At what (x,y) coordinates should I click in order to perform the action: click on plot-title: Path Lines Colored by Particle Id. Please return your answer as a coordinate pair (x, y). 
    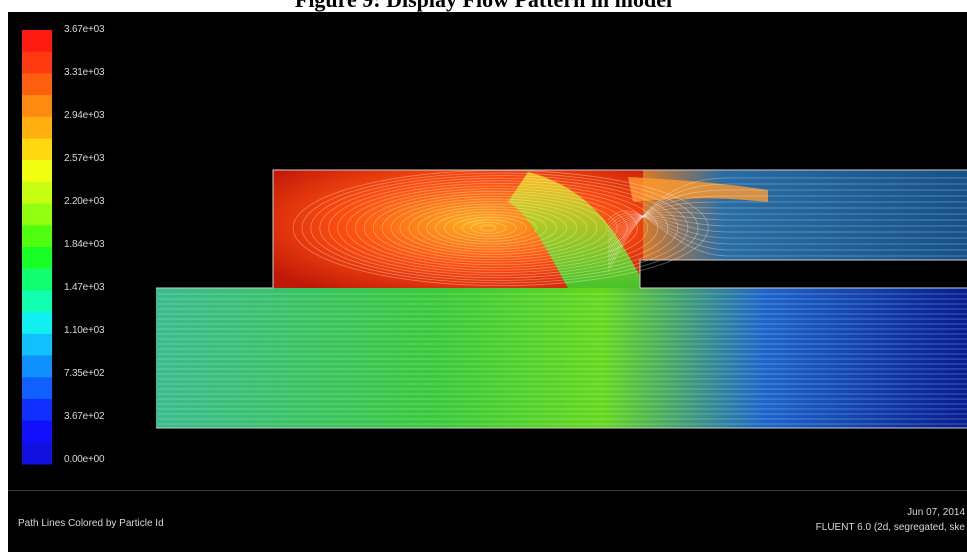
    Looking at the image, I should click on (91, 523).